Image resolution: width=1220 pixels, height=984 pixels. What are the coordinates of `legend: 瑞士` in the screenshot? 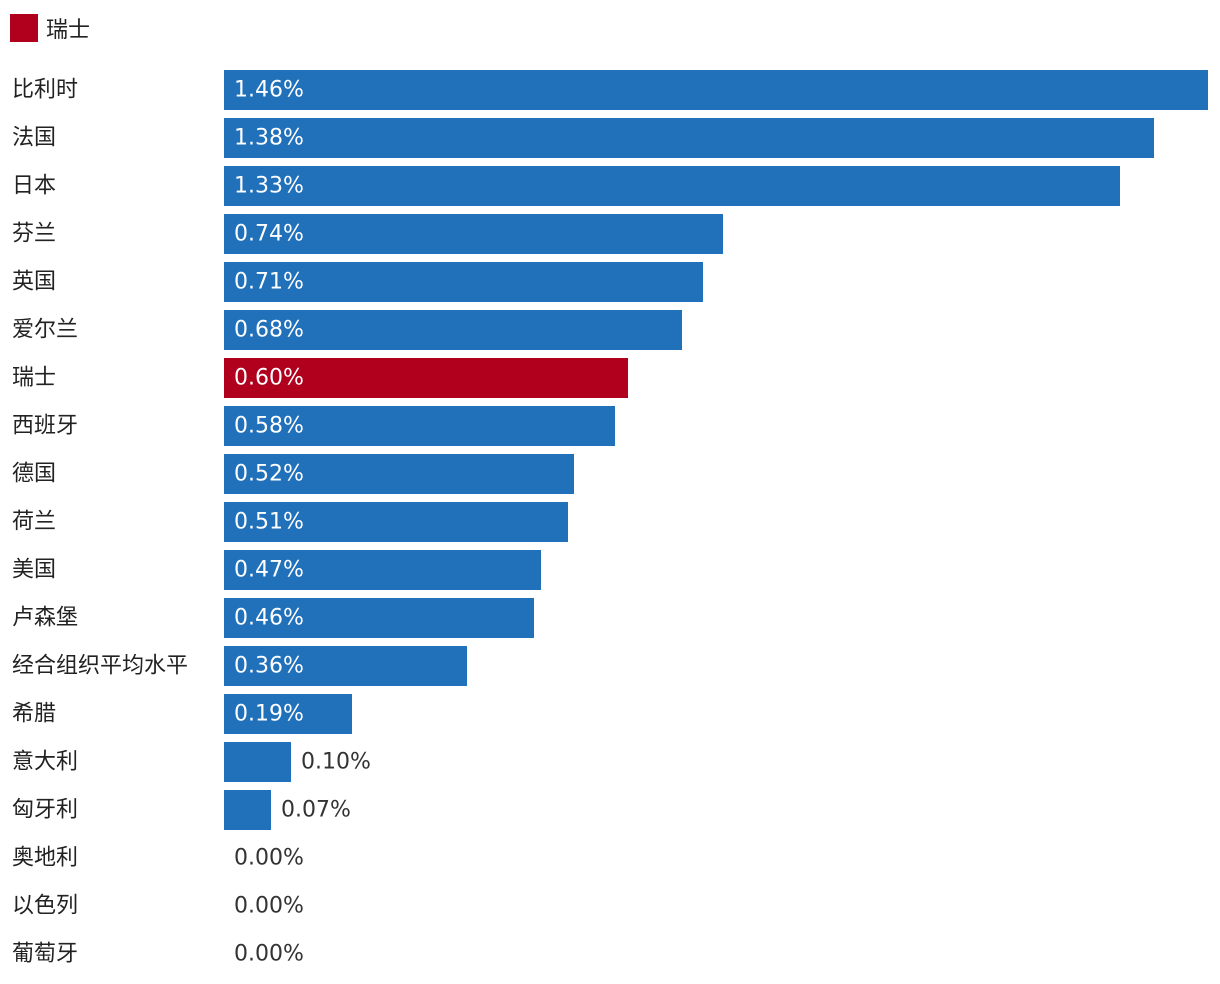 It's located at (50, 28).